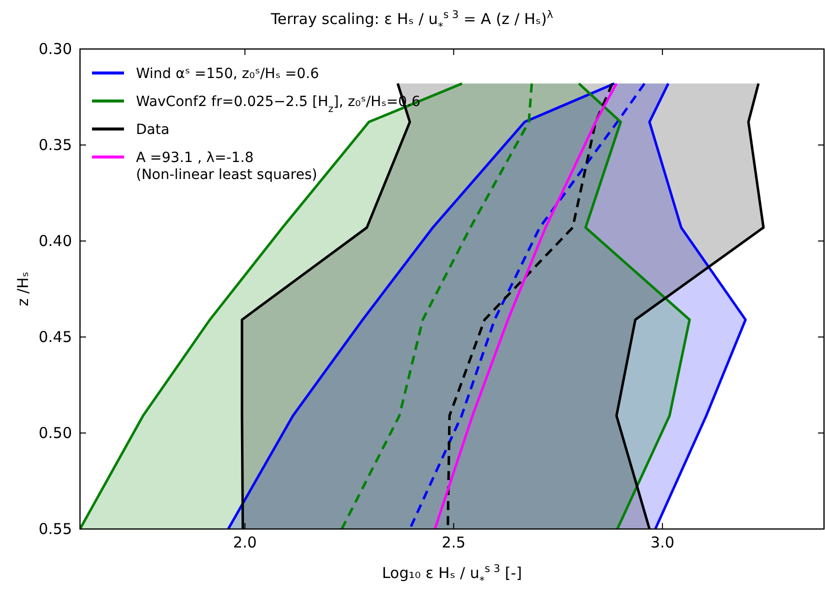 The width and height of the screenshot is (825, 591). I want to click on legend-label: A =93.1 , λ=-1.8 (Non-linear least squares), so click(227, 166).